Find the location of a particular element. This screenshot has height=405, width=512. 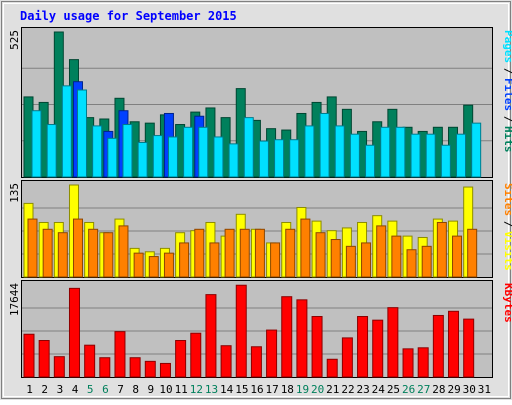

day-label-3: 3 is located at coordinates (60, 389).